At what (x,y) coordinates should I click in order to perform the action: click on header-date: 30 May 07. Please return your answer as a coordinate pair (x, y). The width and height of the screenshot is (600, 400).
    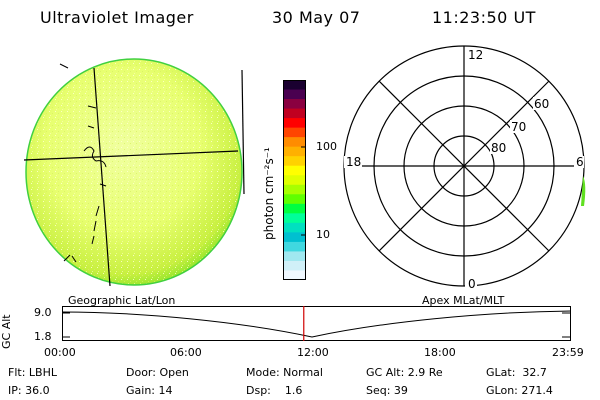
    Looking at the image, I should click on (316, 17).